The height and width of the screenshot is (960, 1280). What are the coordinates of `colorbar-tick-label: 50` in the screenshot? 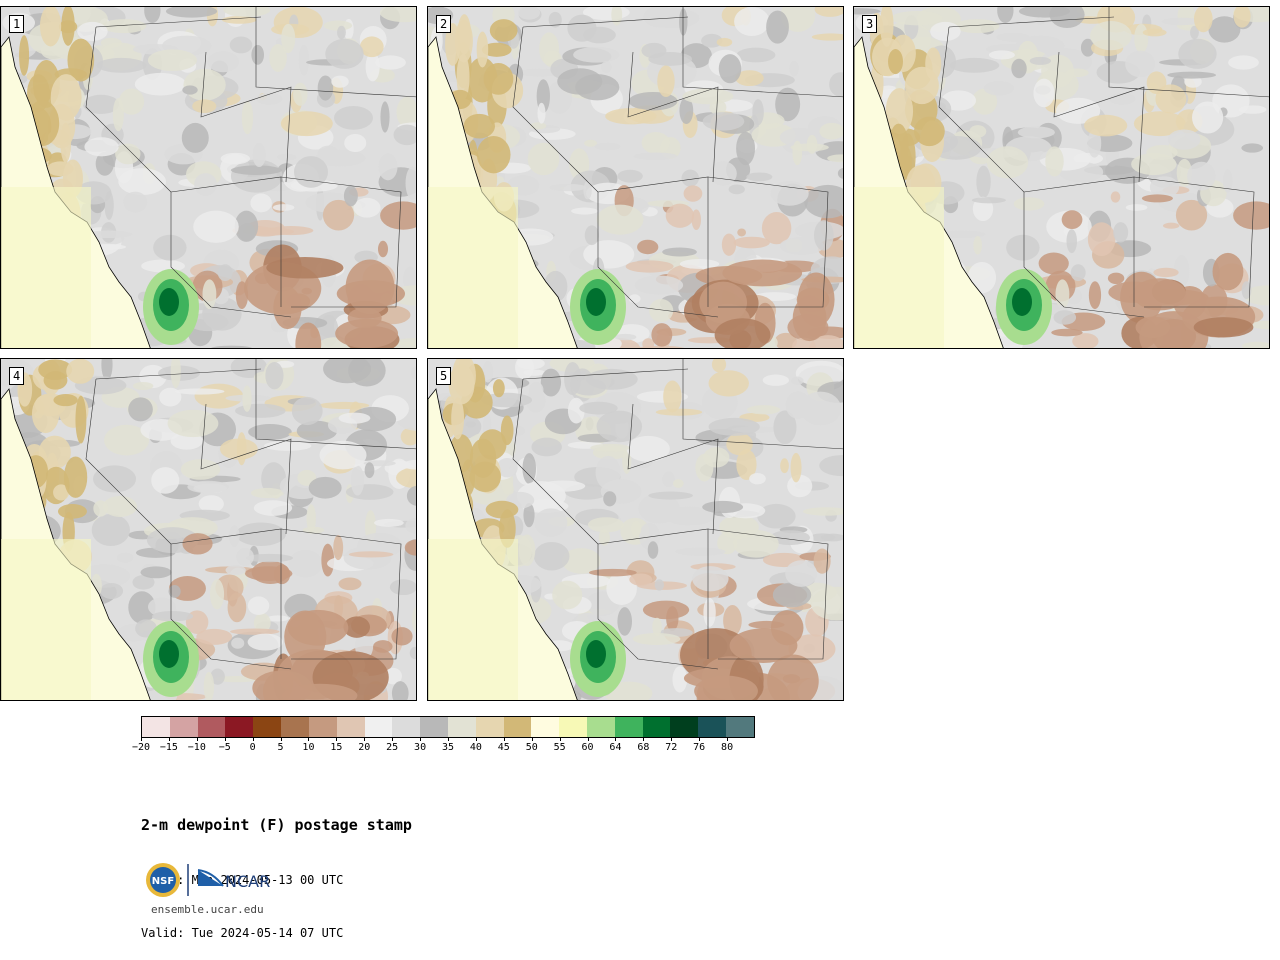 It's located at (531, 747).